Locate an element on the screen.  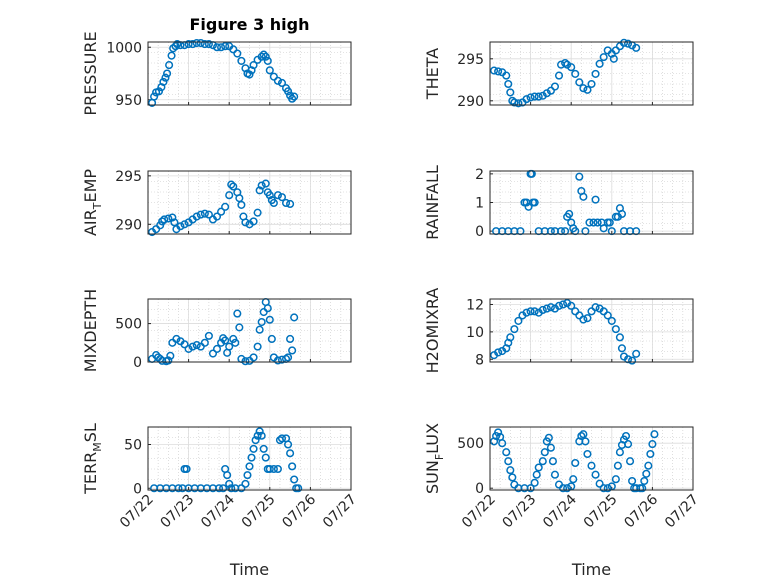
y-tick-label: 1000 is located at coordinates (124, 48).